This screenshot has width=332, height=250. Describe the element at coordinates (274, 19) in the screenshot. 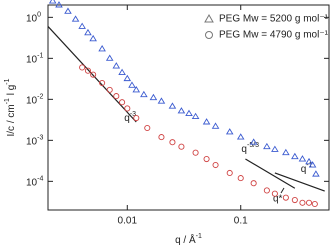

I see `legend-label: PEG Mw = 5200 g mol⁻¹` at that location.